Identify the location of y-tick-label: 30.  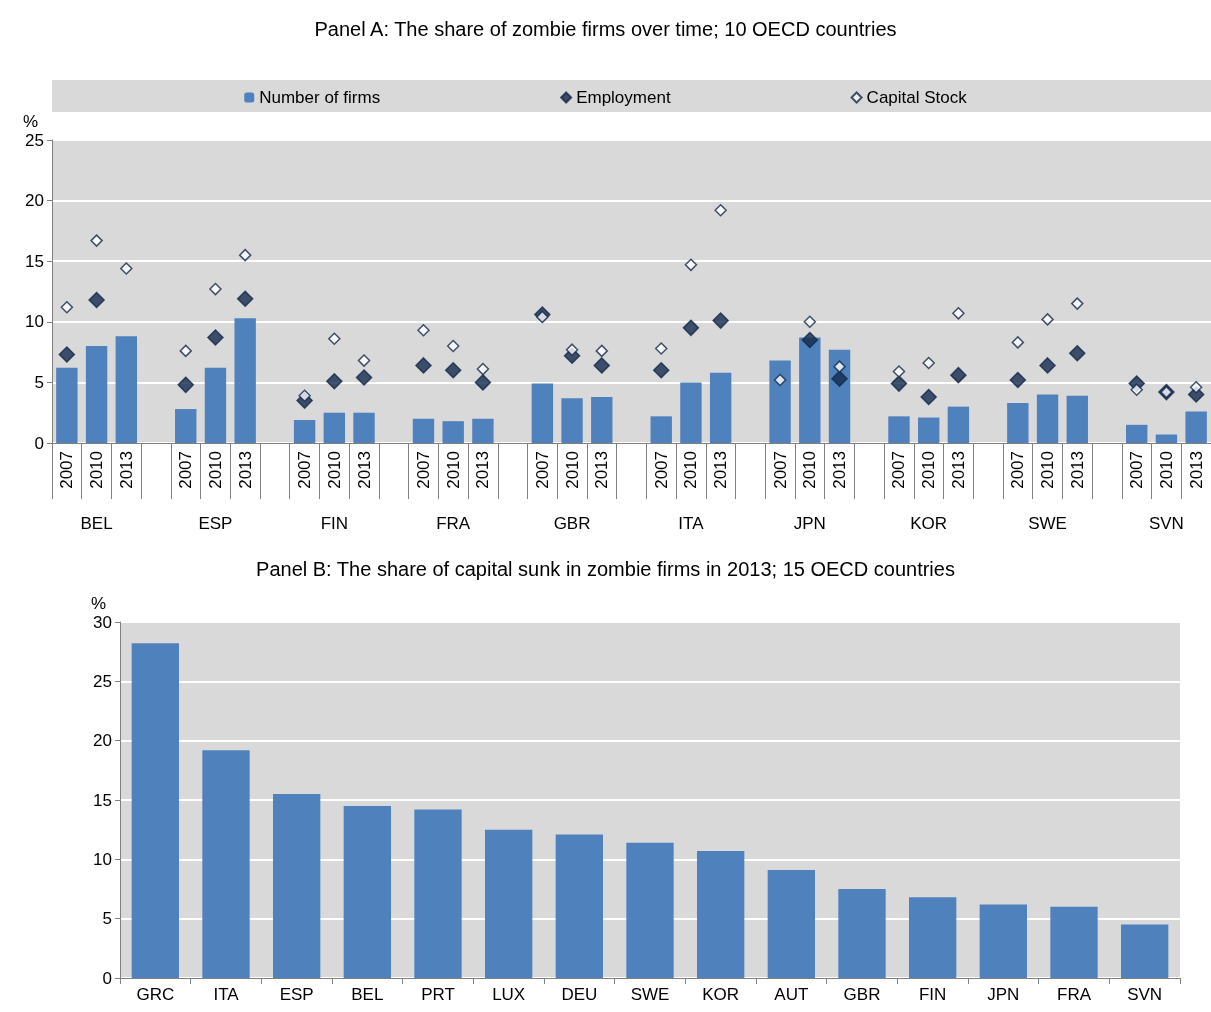
(102, 622).